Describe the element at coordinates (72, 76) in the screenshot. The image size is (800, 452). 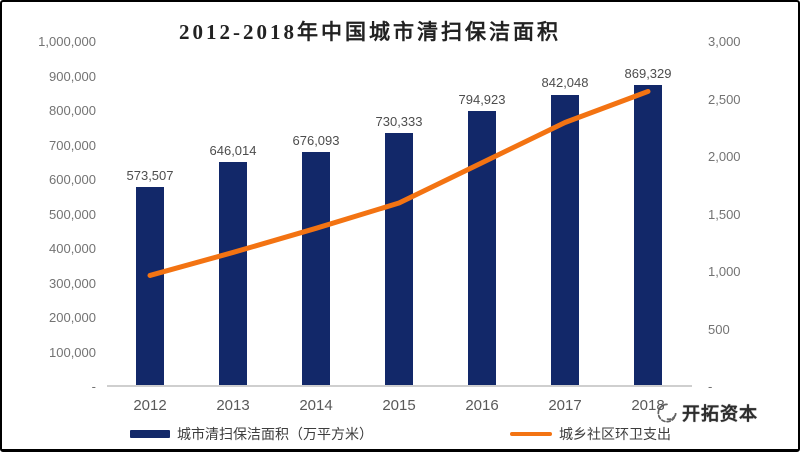
I see `left-axis-tick-9: 900,000` at that location.